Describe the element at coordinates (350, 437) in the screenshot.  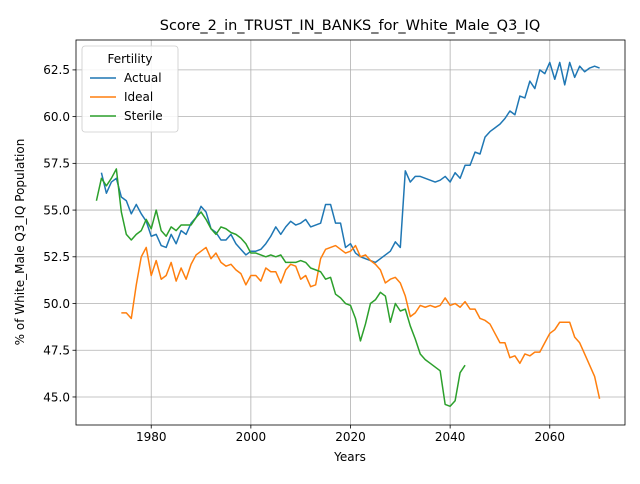
I see `x-tick-label: 2020` at that location.